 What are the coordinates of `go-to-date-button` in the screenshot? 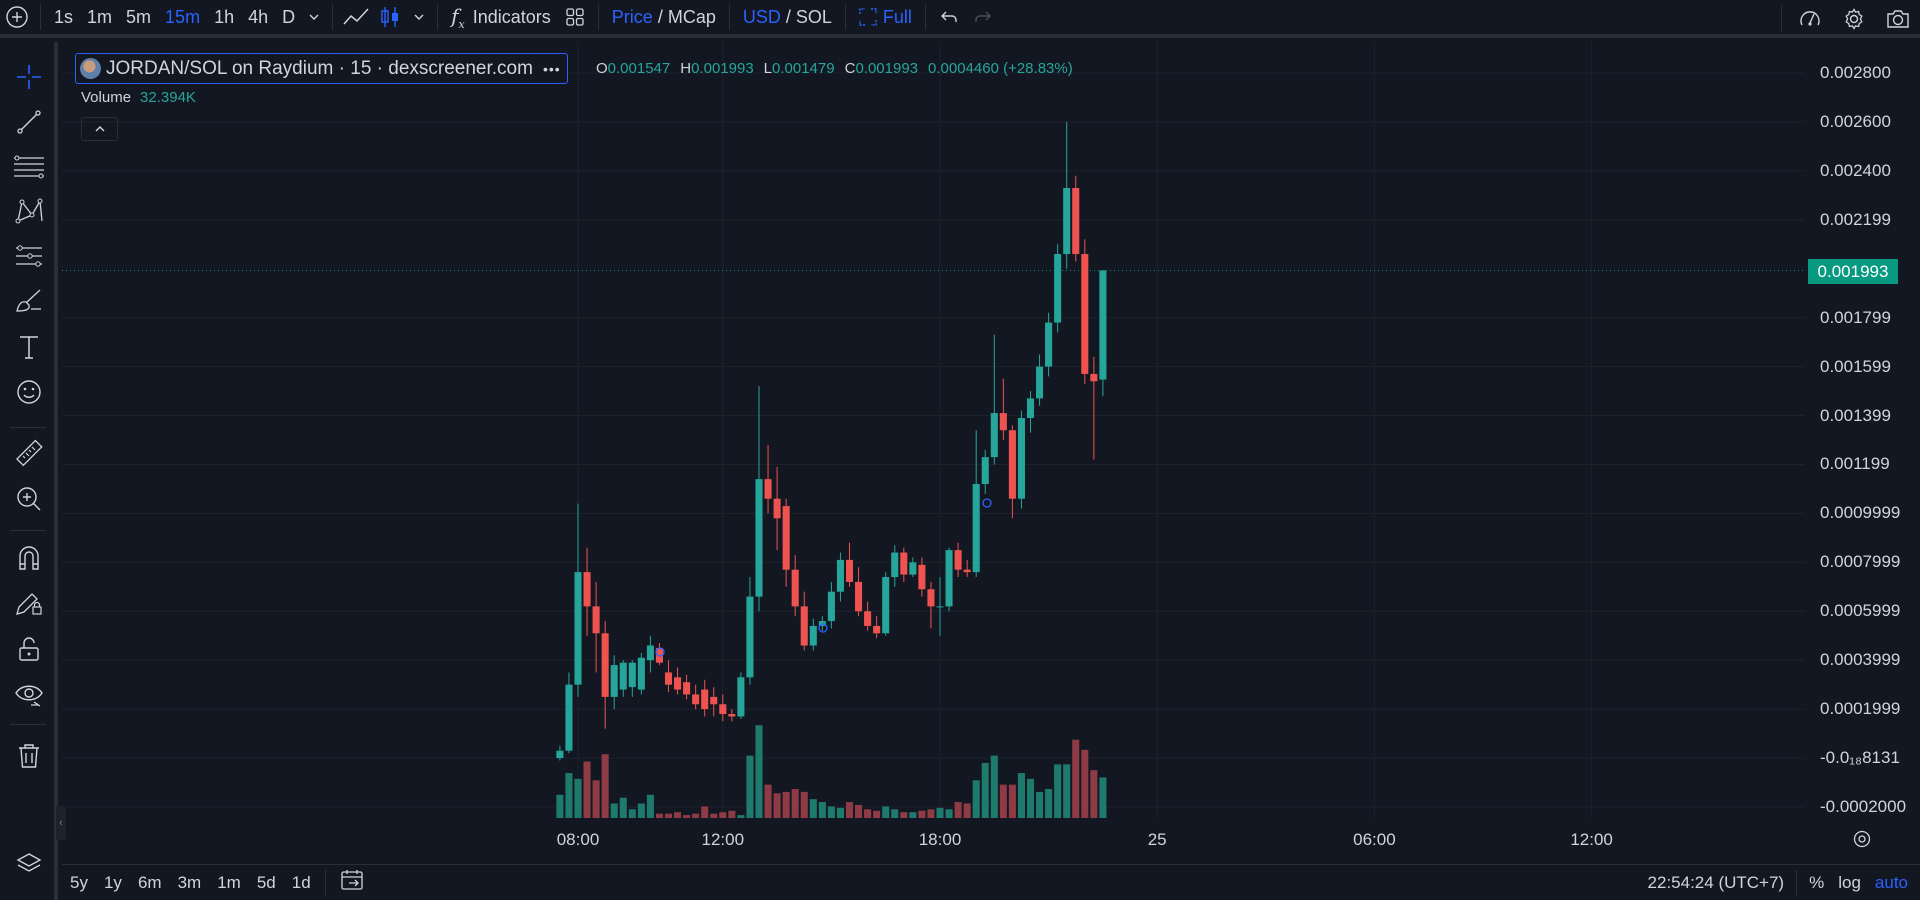 It's located at (353, 882).